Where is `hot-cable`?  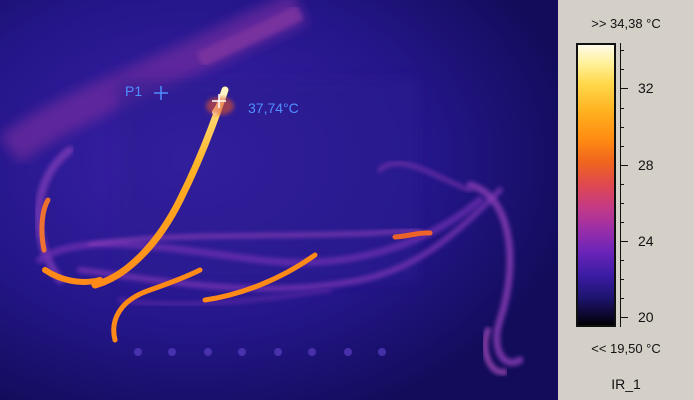 hot-cable is located at coordinates (160, 187).